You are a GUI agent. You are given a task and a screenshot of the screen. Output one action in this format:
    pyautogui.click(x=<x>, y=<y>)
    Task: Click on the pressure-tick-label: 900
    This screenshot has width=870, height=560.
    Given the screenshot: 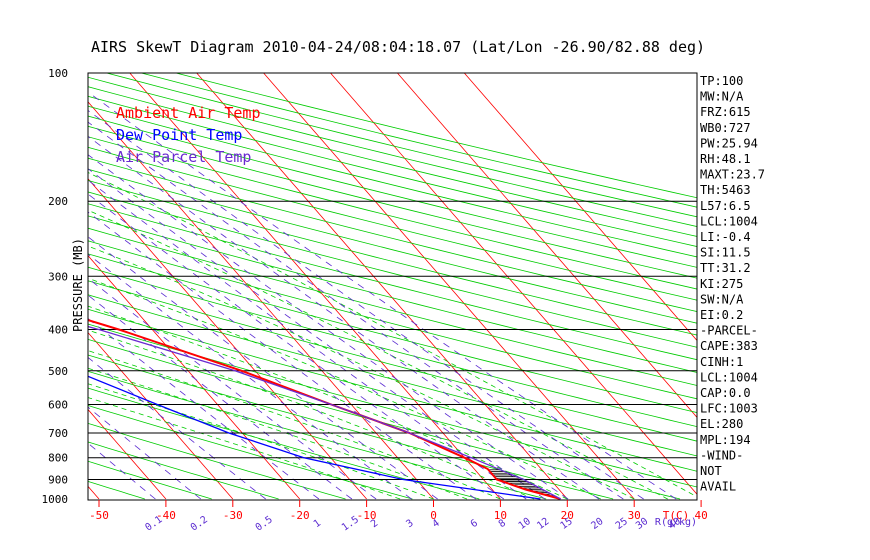 What is the action you would take?
    pyautogui.click(x=58, y=480)
    